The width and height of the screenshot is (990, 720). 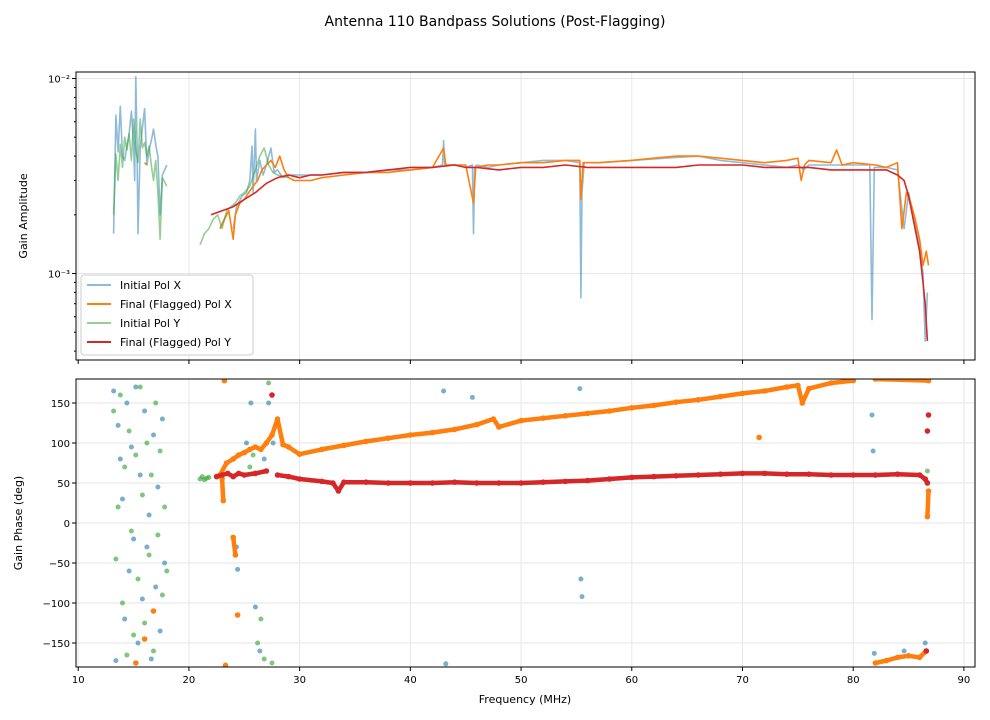 What do you see at coordinates (742, 680) in the screenshot?
I see `phase-x-tick-label: 70` at bounding box center [742, 680].